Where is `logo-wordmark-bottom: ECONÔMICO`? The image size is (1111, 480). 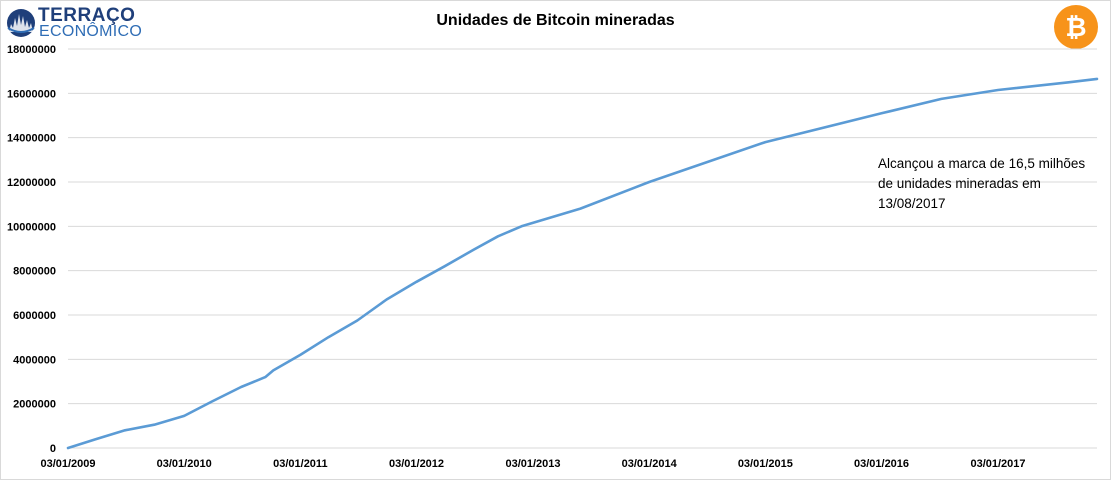 logo-wordmark-bottom: ECONÔMICO is located at coordinates (91, 31).